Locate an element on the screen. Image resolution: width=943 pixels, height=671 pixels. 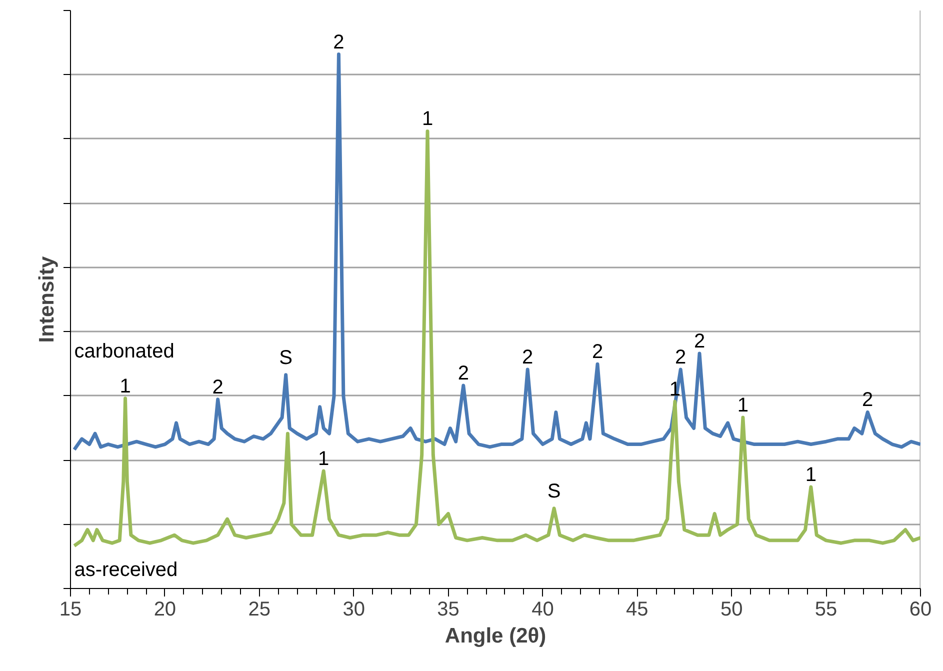
series-label: as-received is located at coordinates (126, 569).